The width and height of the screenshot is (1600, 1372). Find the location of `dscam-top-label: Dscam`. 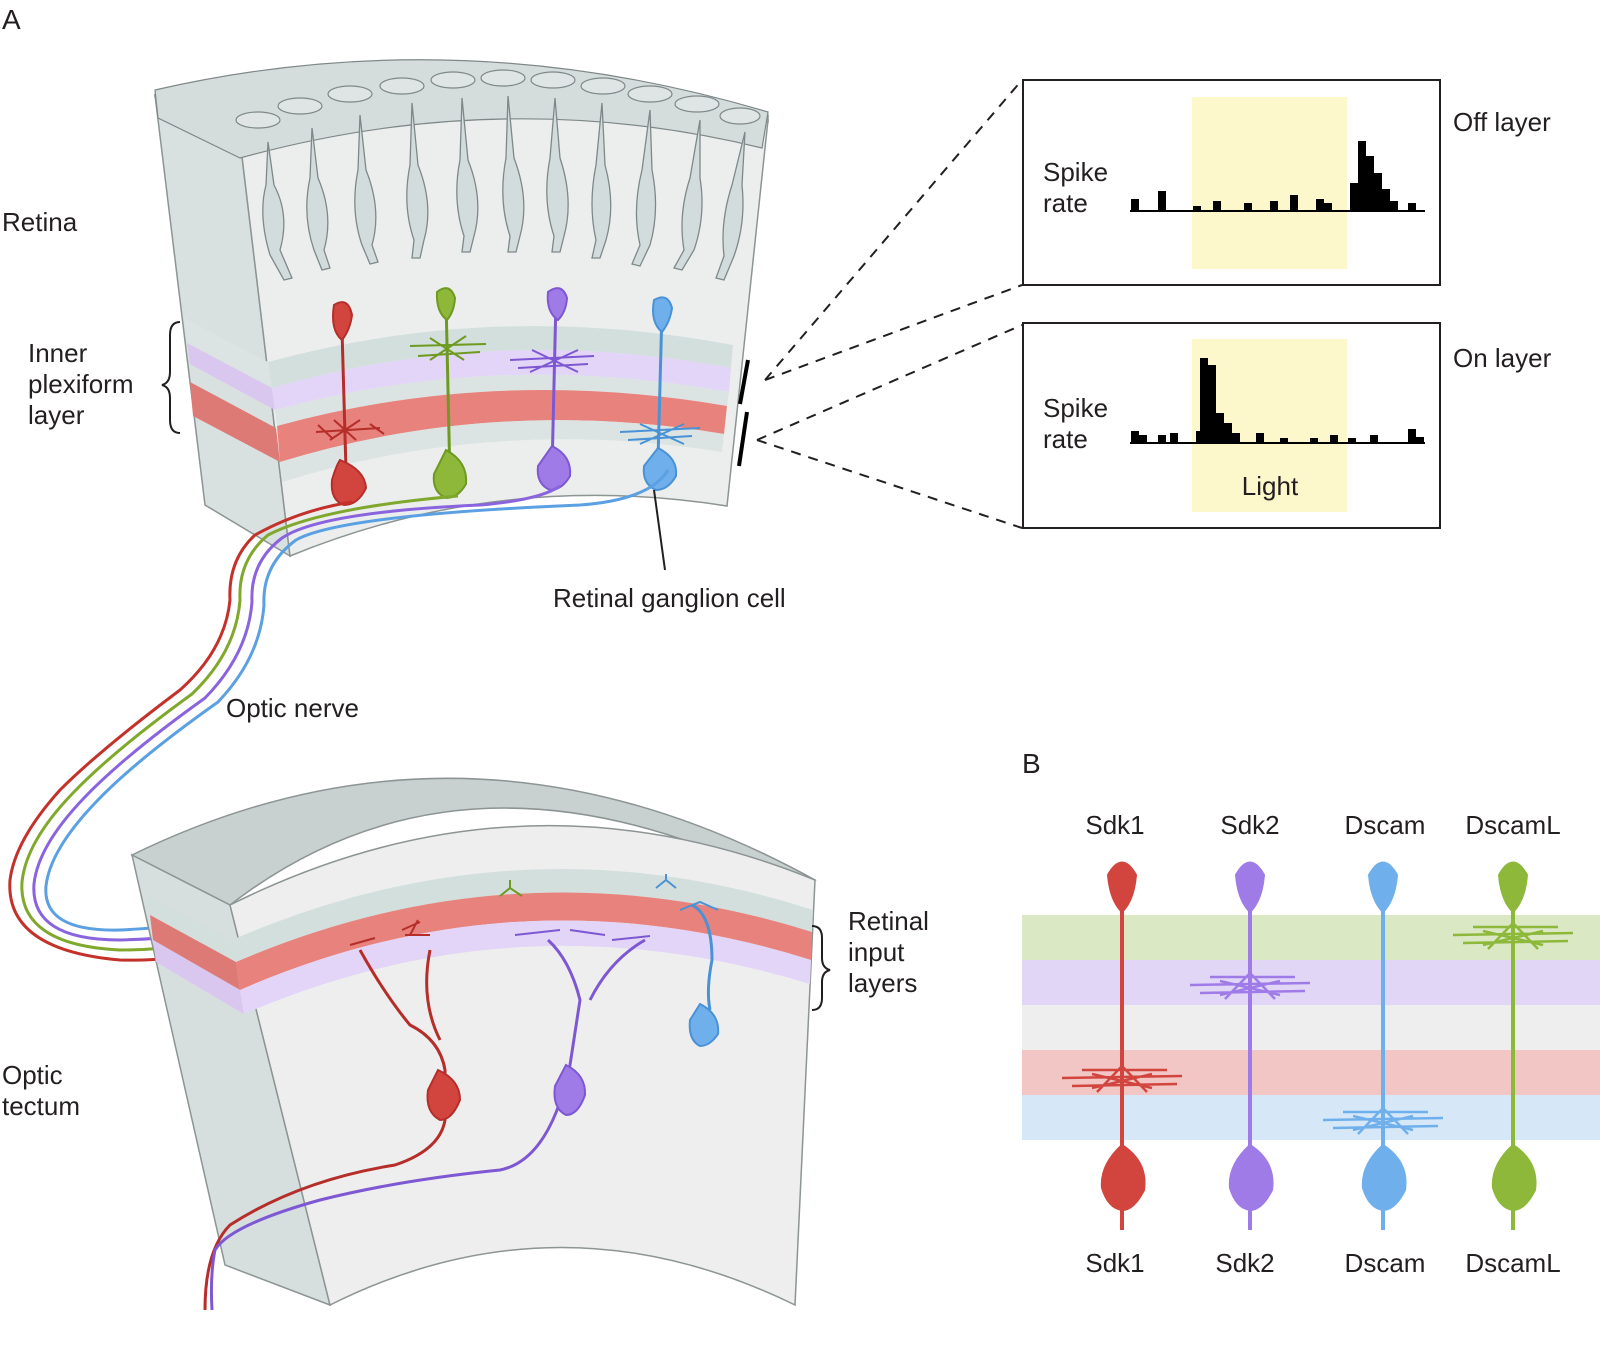

dscam-top-label: Dscam is located at coordinates (1385, 825).